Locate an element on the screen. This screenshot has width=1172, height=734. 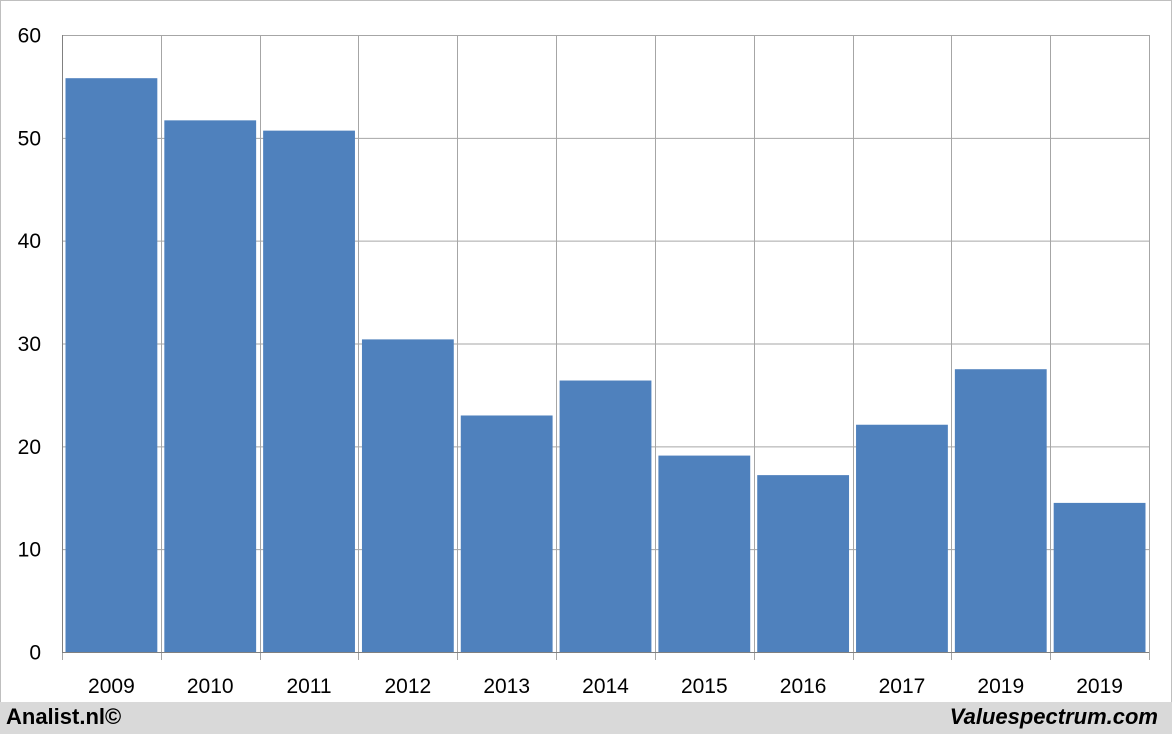
y-tick-label: 30 is located at coordinates (29, 344).